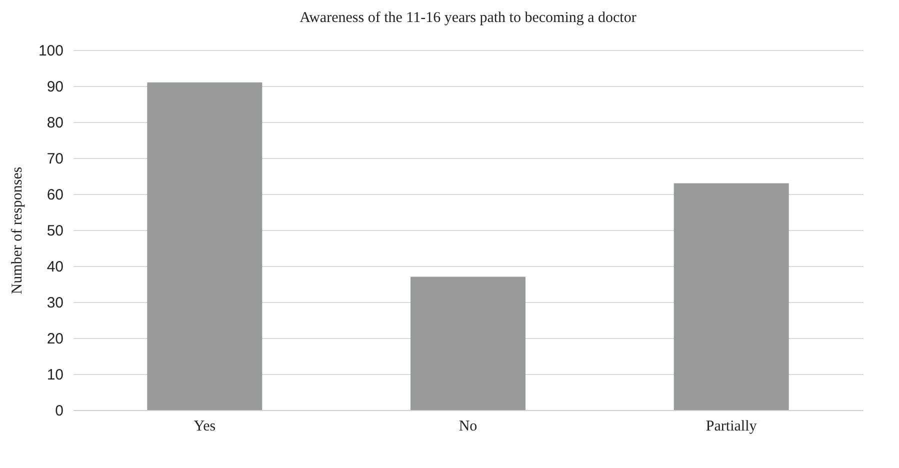 The width and height of the screenshot is (899, 468). What do you see at coordinates (59, 411) in the screenshot?
I see `y-tick-label: 0` at bounding box center [59, 411].